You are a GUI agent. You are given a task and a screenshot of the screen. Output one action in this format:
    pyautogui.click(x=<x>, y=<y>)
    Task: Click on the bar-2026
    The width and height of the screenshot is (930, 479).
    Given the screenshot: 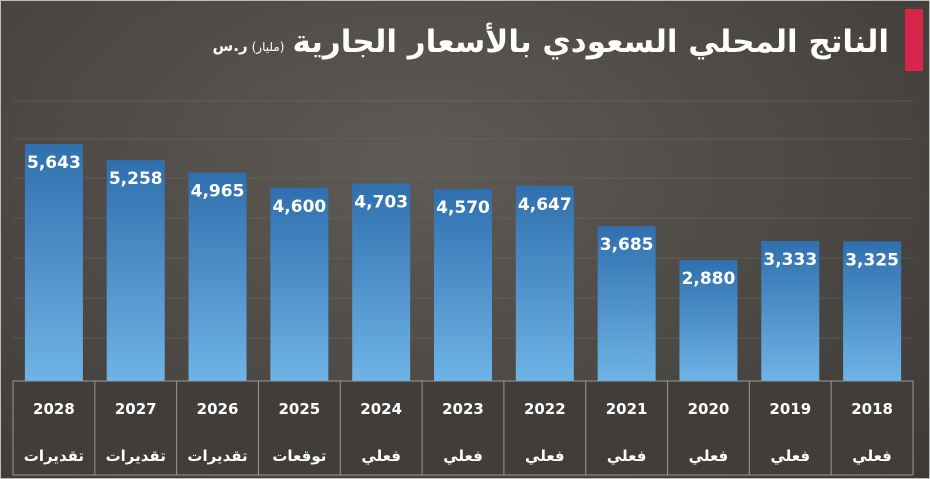 What is the action you would take?
    pyautogui.click(x=217, y=276)
    